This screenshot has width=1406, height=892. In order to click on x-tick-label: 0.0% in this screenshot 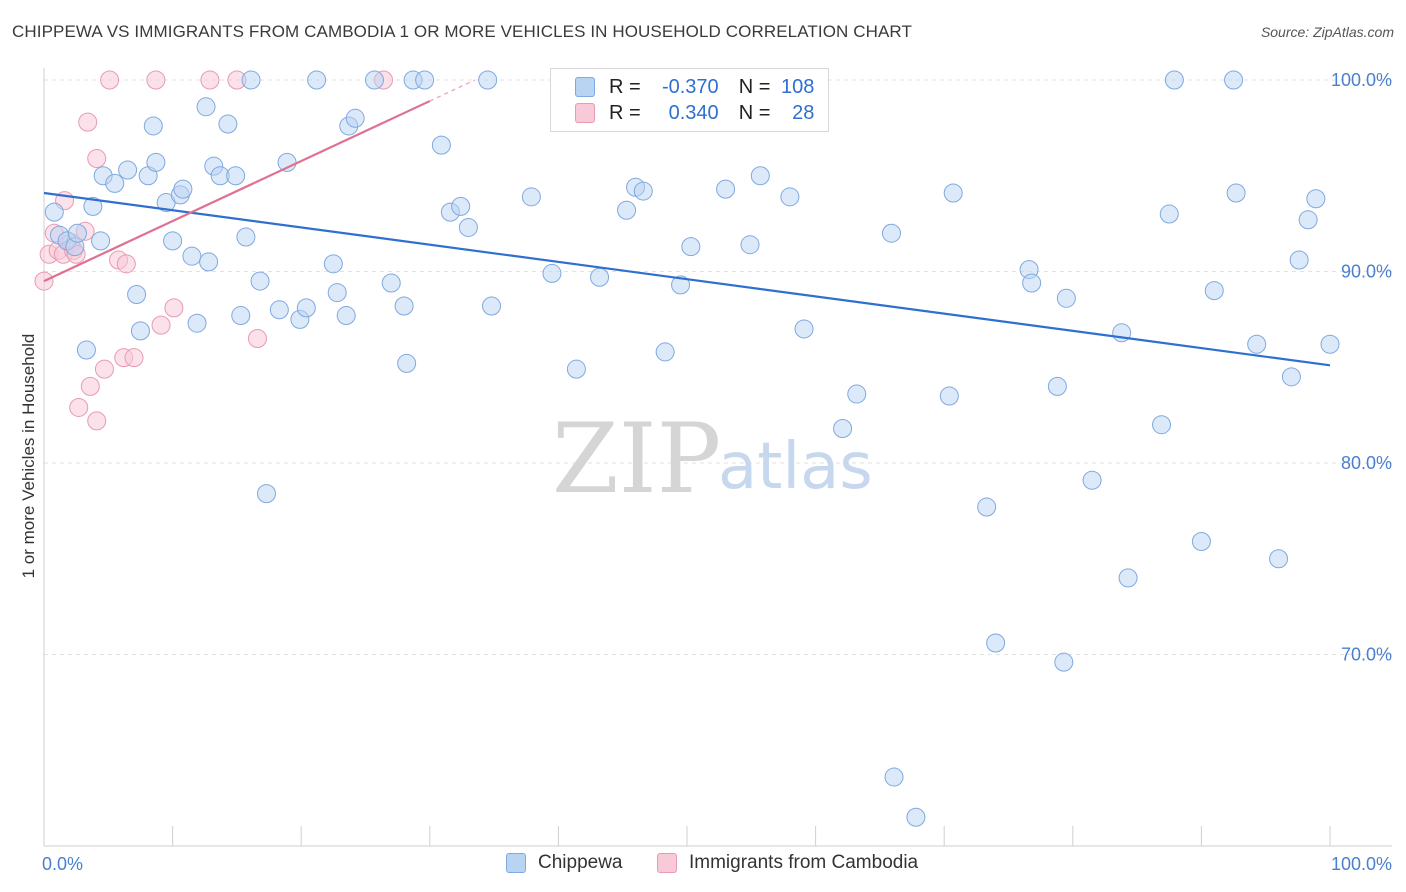, I will do `click(62, 864)`.